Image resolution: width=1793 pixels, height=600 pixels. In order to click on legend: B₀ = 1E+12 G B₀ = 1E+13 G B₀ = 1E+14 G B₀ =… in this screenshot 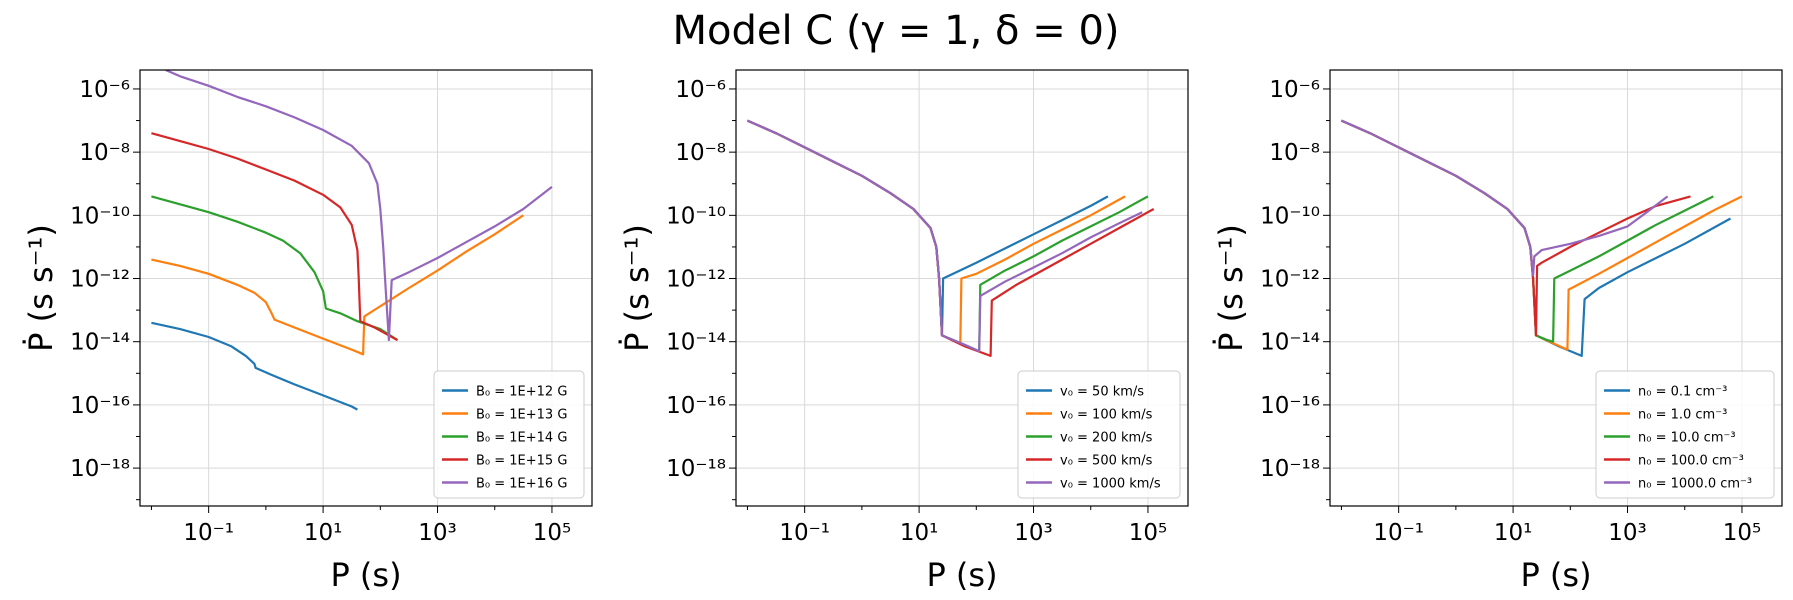, I will do `click(509, 434)`.